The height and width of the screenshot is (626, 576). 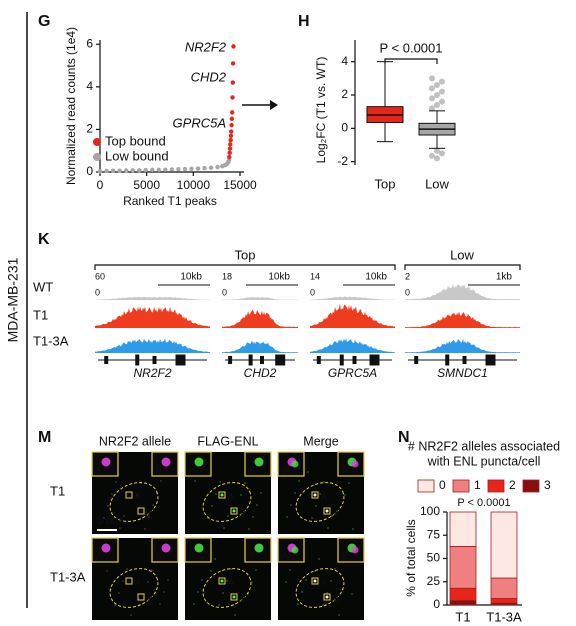 I want to click on legend-marker, so click(x=97, y=157).